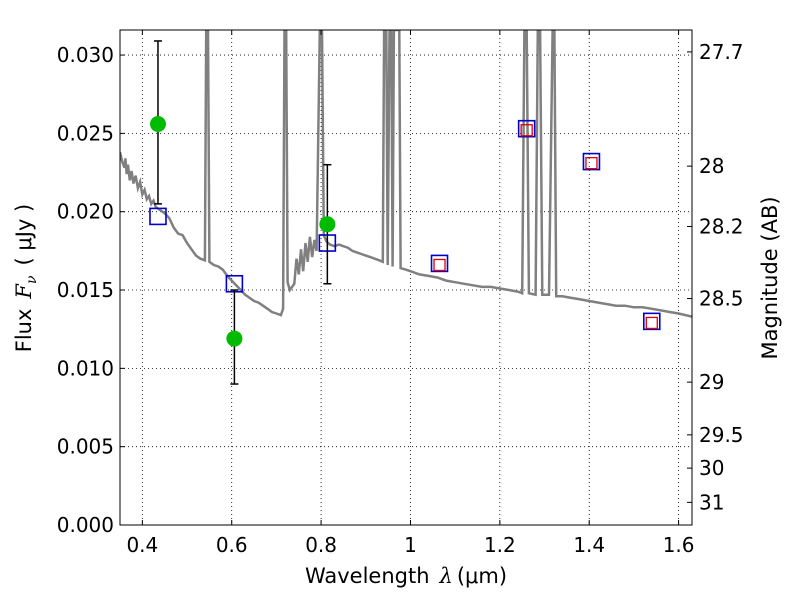 This screenshot has width=800, height=600. Describe the element at coordinates (85, 55) in the screenshot. I see `y-tick-label: 0.030` at that location.